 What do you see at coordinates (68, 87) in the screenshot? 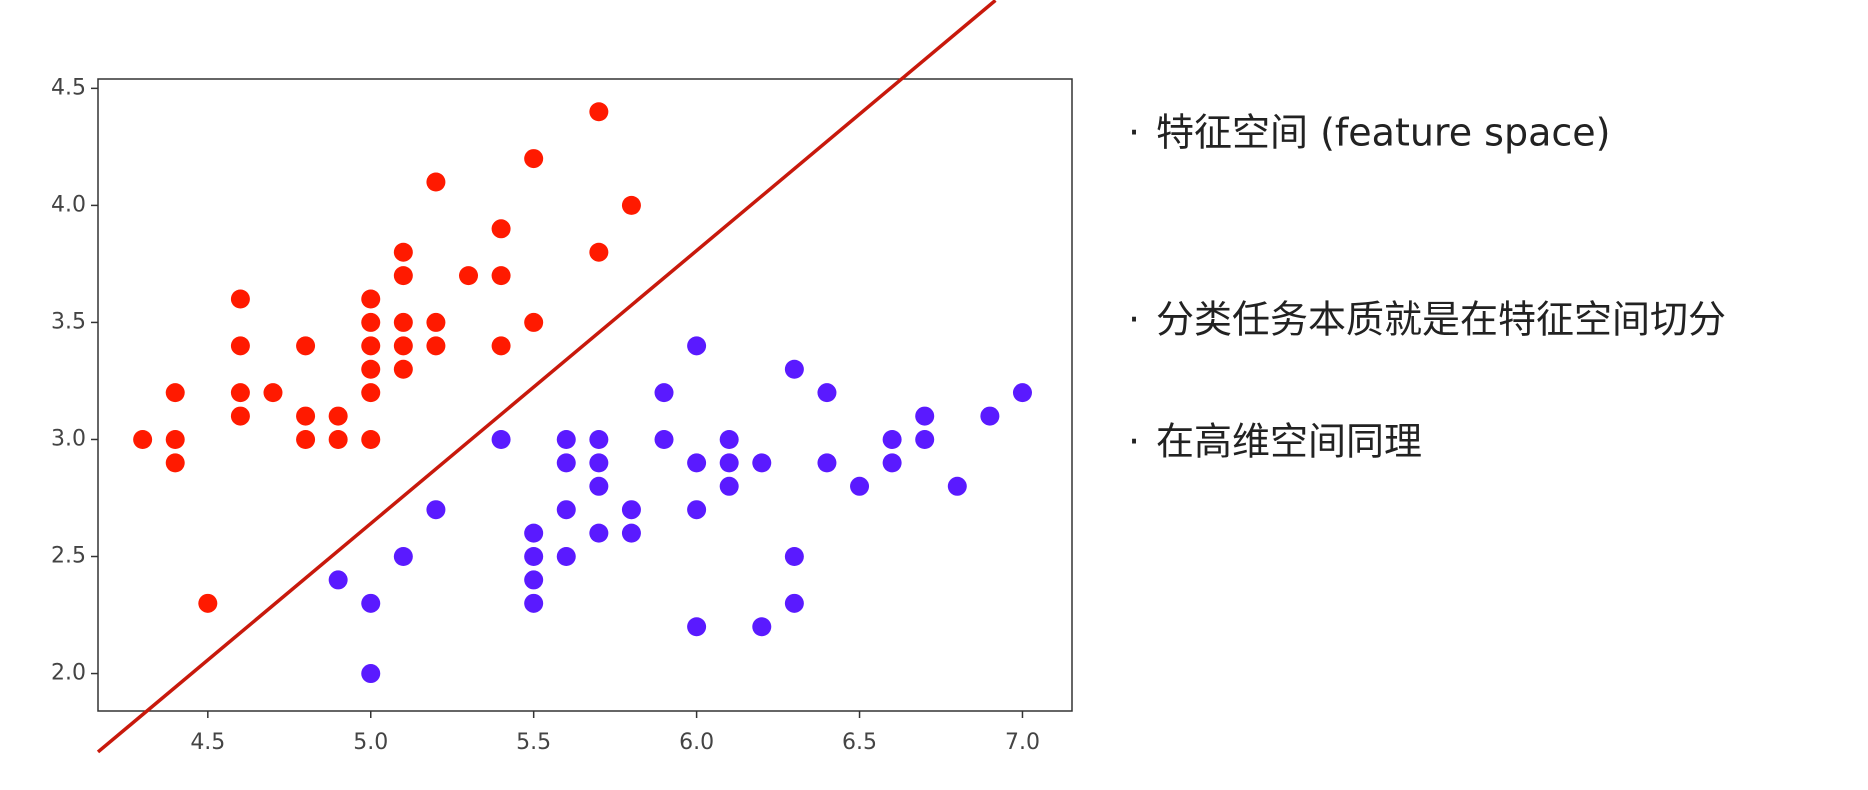
I see `y-tick-label: 4.5` at bounding box center [68, 87].